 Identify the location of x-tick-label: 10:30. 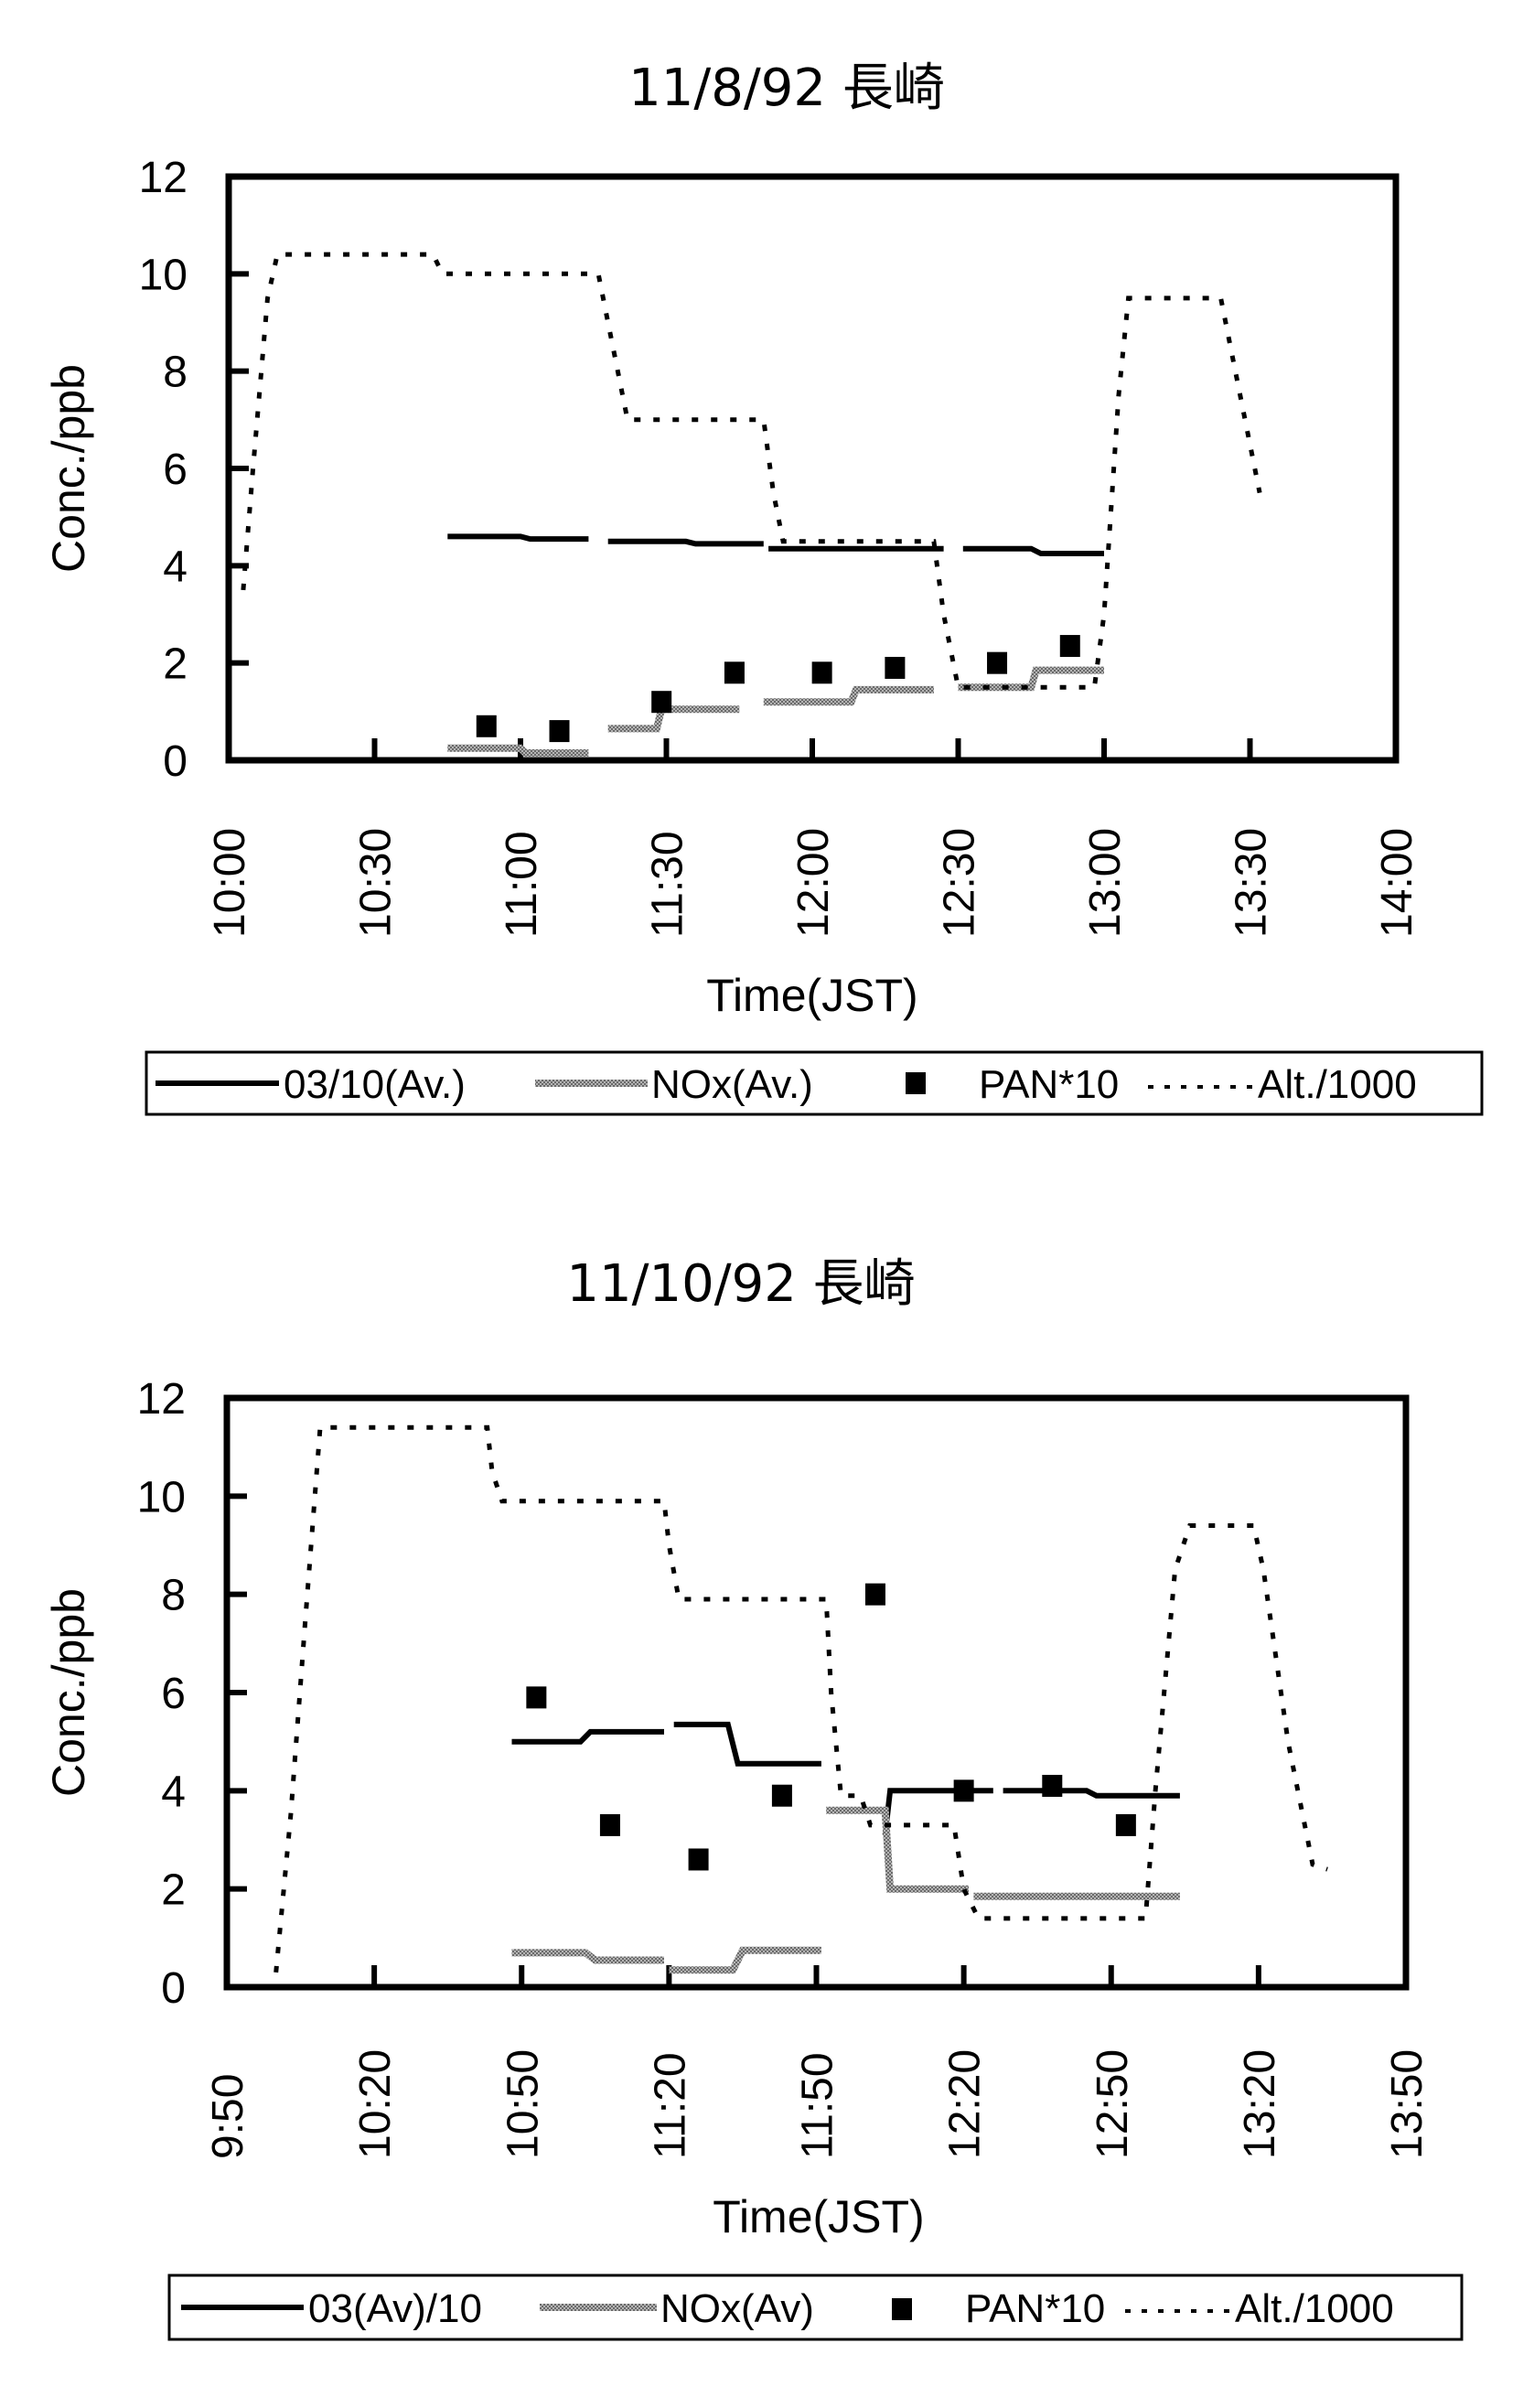
(376, 883).